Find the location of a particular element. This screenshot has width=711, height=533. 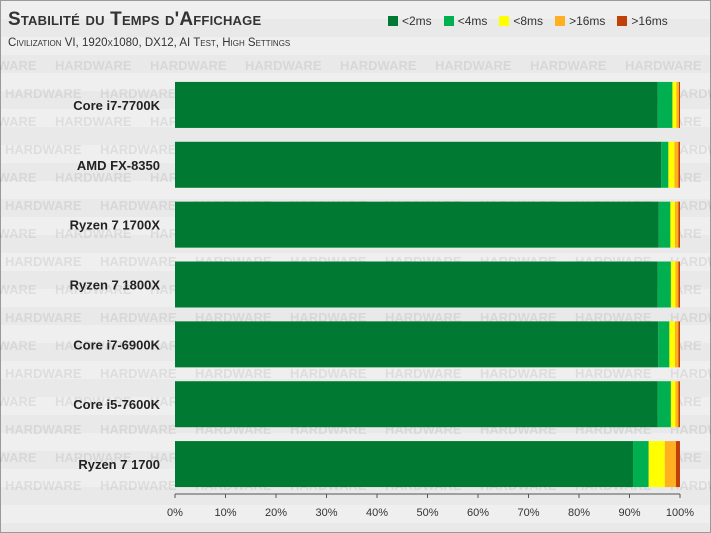

x-tick-label: 60% is located at coordinates (478, 513).